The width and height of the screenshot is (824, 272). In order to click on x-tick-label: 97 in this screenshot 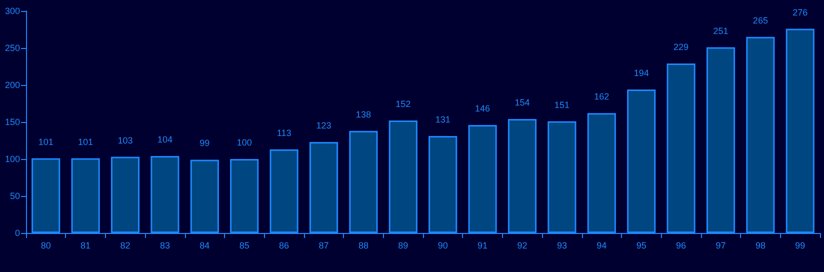, I will do `click(721, 245)`.